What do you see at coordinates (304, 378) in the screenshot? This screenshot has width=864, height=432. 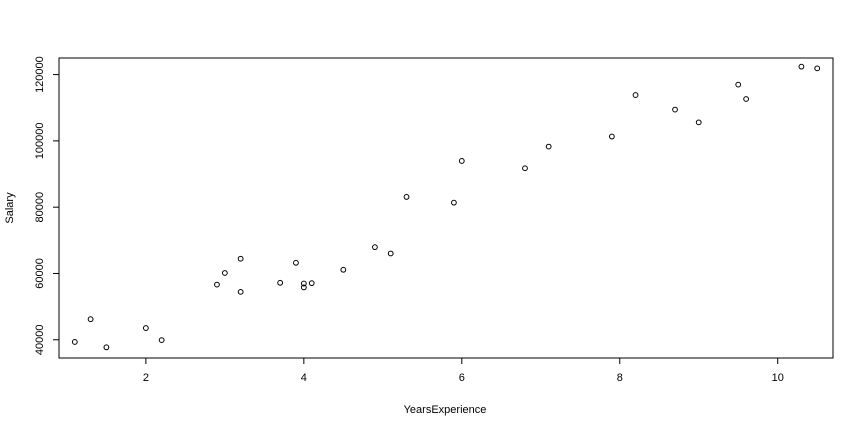 I see `x-tick-label: 4` at bounding box center [304, 378].